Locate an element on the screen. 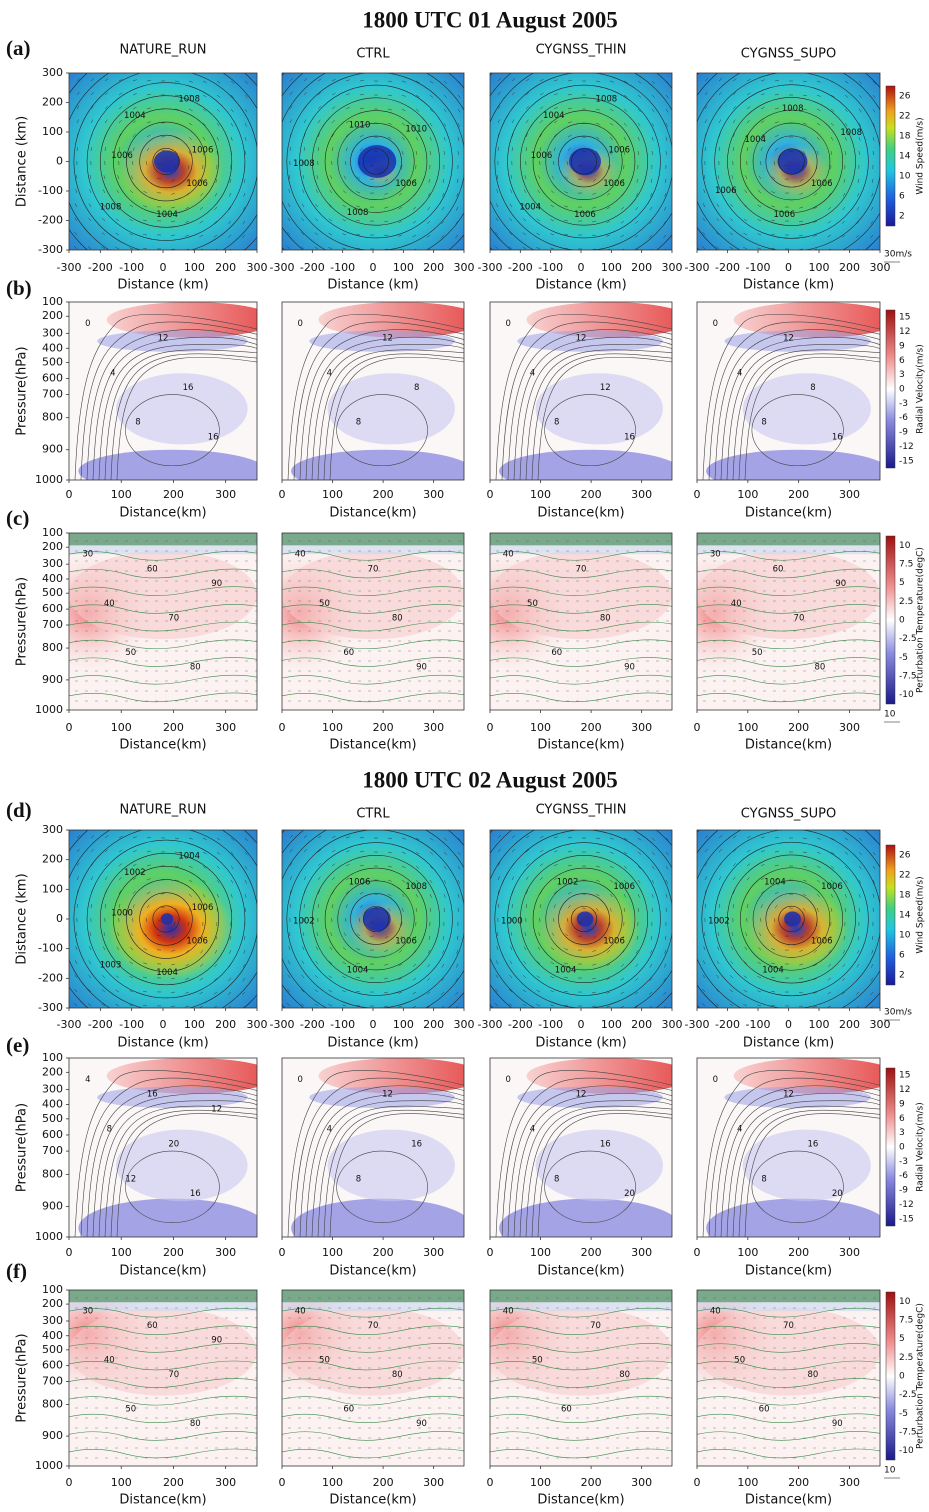  y-tick-label: 0 is located at coordinates (59, 161).